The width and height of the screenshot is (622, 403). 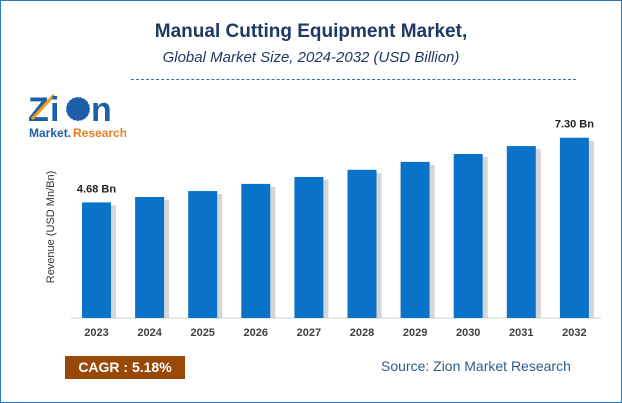 What do you see at coordinates (77, 115) in the screenshot?
I see `zion-logo: Z i n Market. Research` at bounding box center [77, 115].